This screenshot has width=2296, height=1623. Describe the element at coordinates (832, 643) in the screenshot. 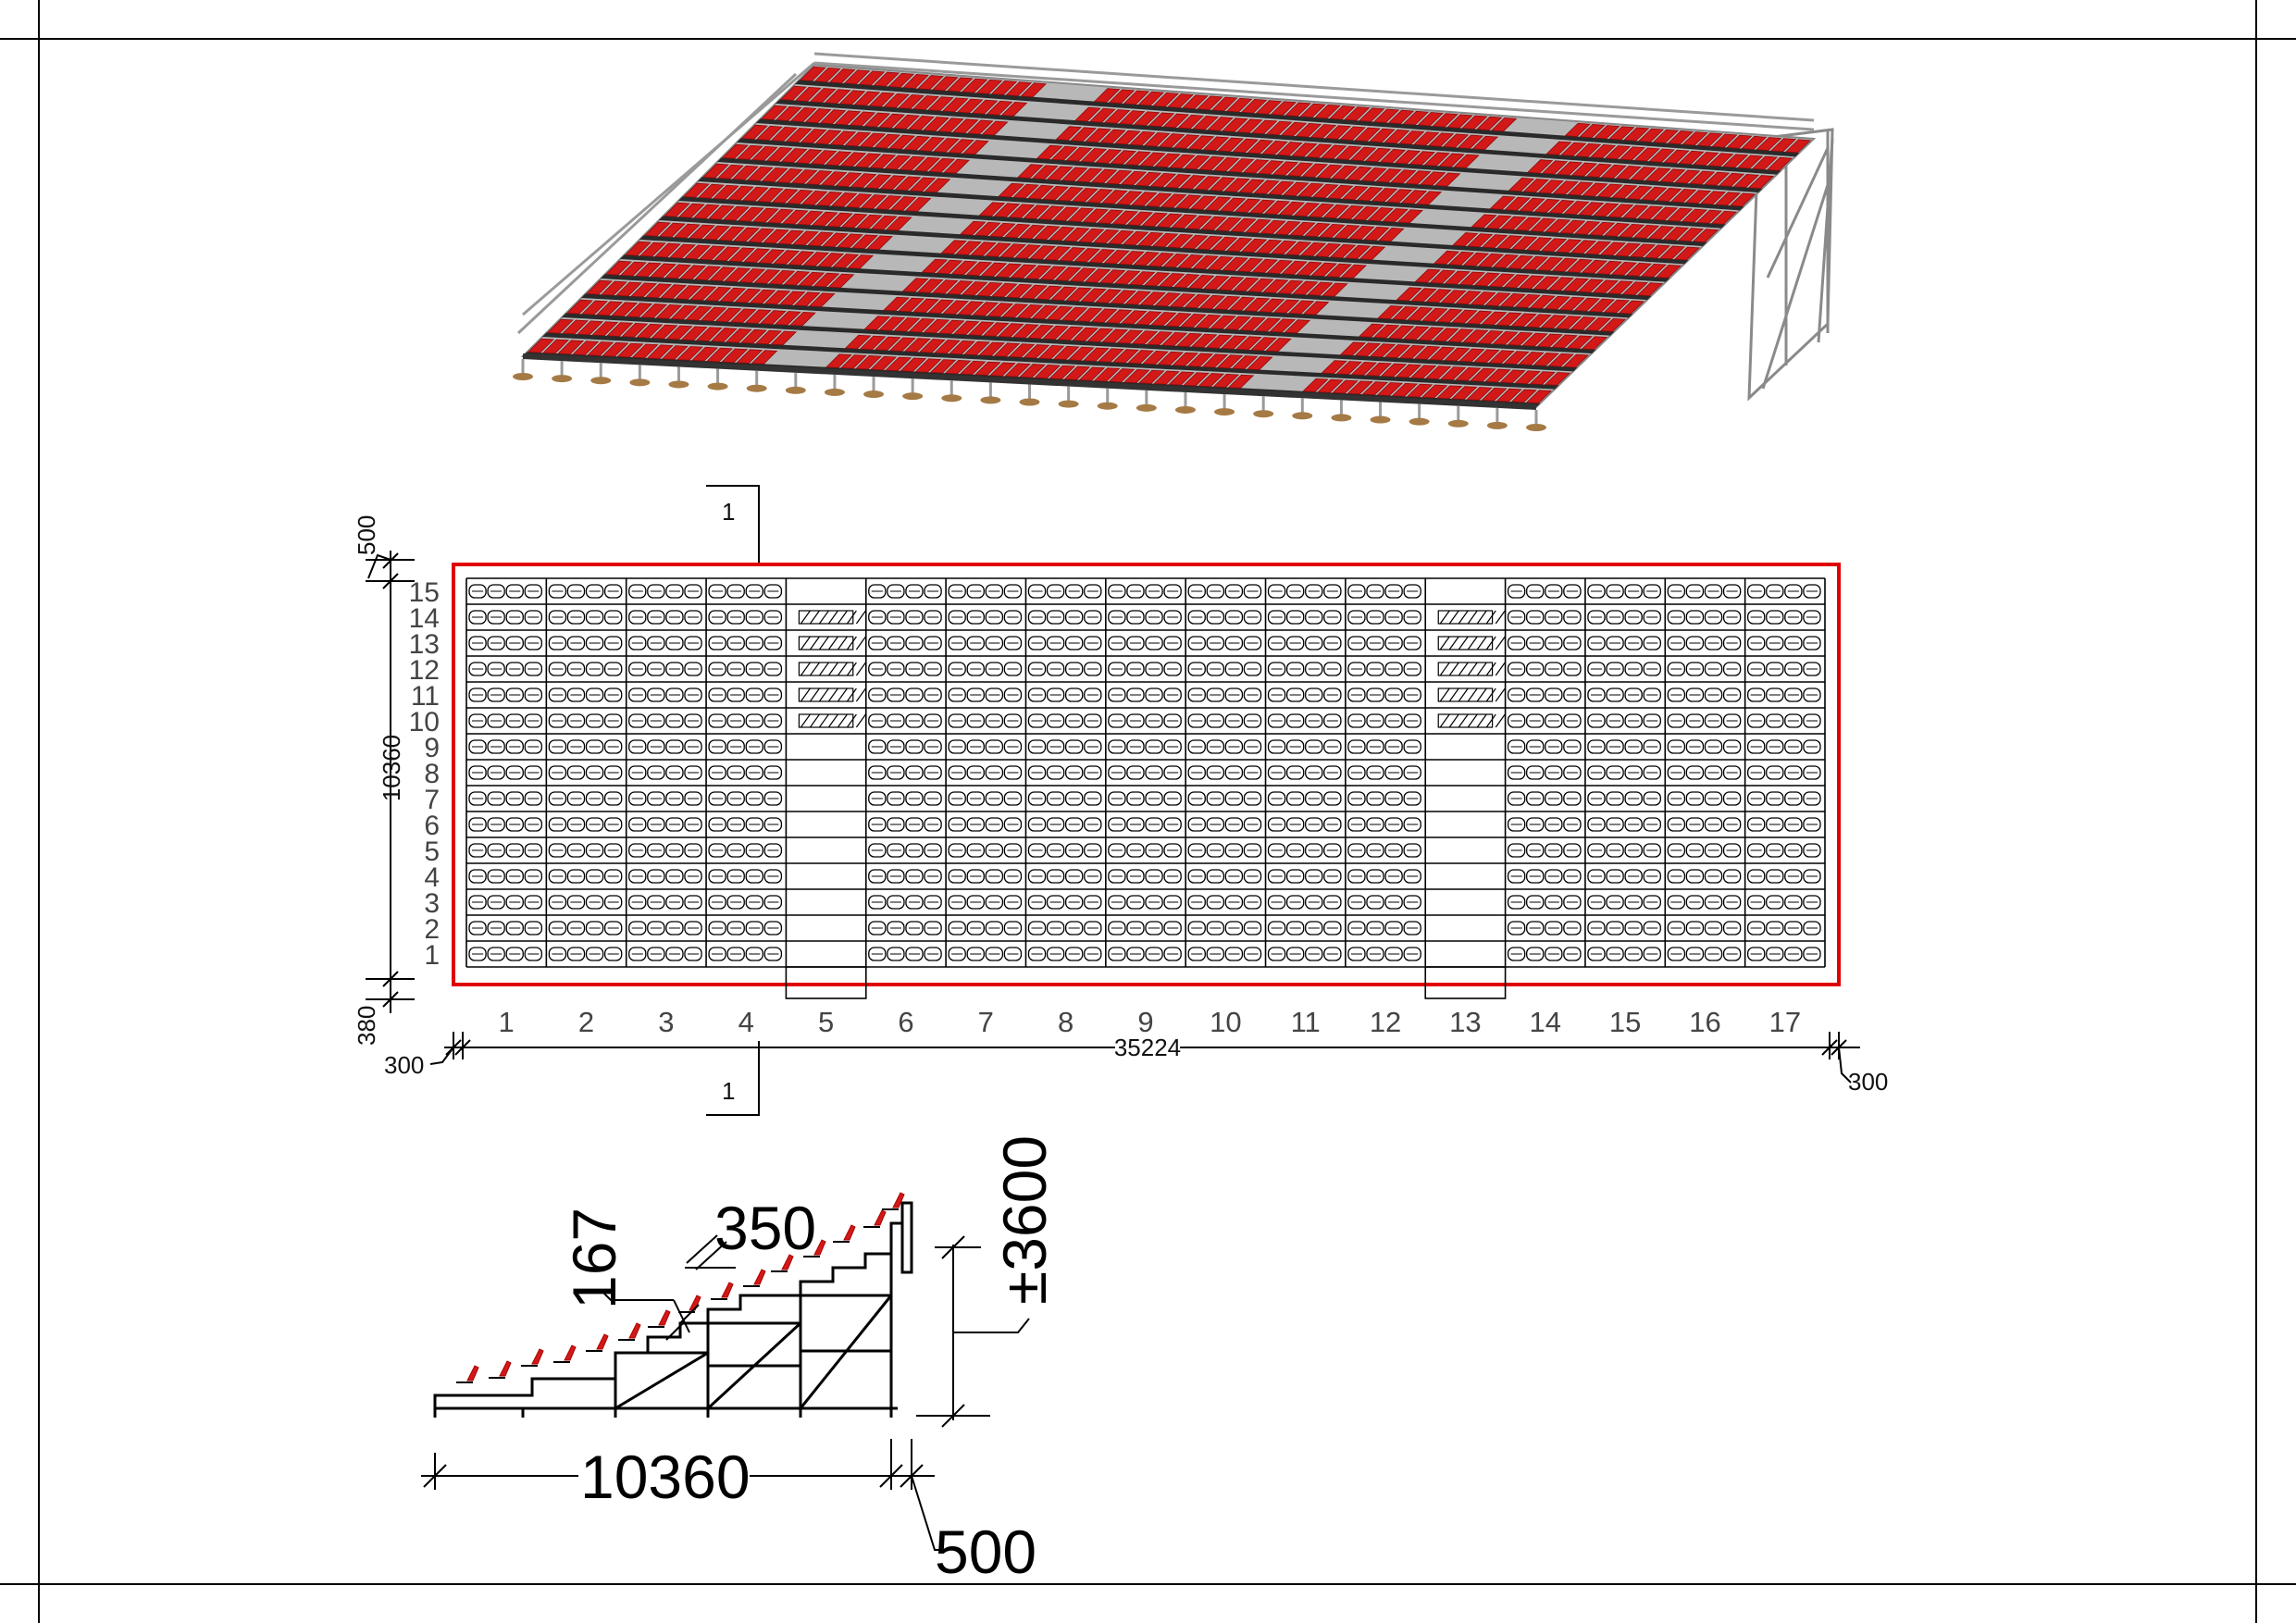

I see `aisle-hatch` at that location.